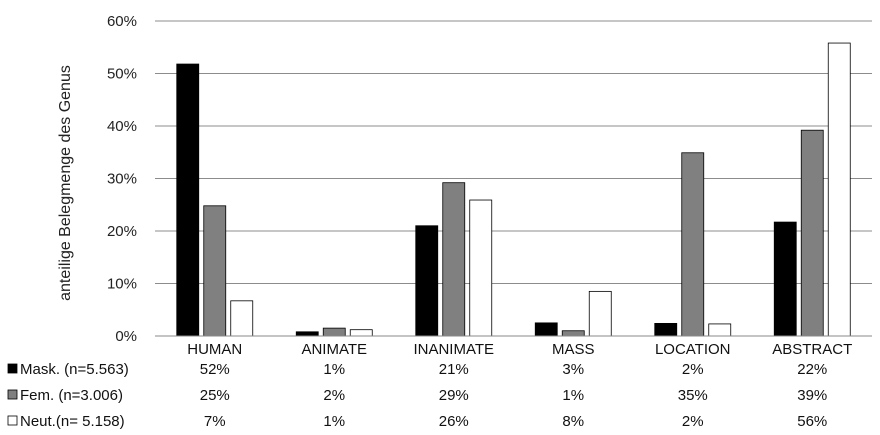 This screenshot has width=880, height=435. Describe the element at coordinates (573, 421) in the screenshot. I see `table-cell: 8%` at that location.